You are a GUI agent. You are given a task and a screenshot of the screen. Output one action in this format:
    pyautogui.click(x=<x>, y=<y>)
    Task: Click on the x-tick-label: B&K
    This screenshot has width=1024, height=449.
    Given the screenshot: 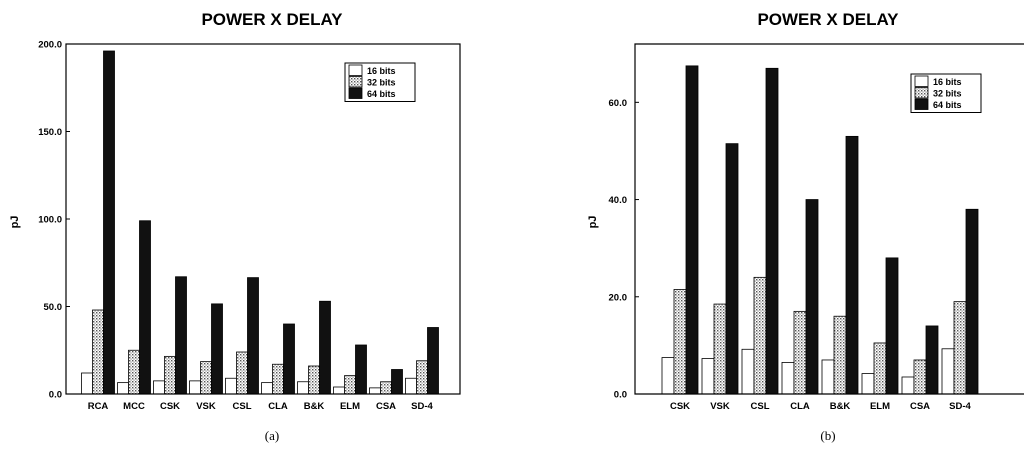 What is the action you would take?
    pyautogui.click(x=840, y=406)
    